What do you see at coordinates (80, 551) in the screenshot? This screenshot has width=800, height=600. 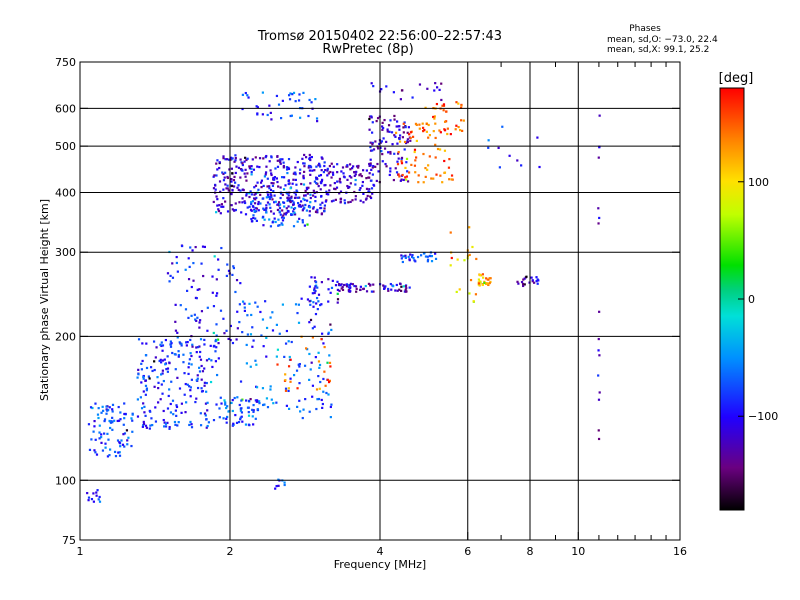 I see `x-tick-label: 1` at bounding box center [80, 551].